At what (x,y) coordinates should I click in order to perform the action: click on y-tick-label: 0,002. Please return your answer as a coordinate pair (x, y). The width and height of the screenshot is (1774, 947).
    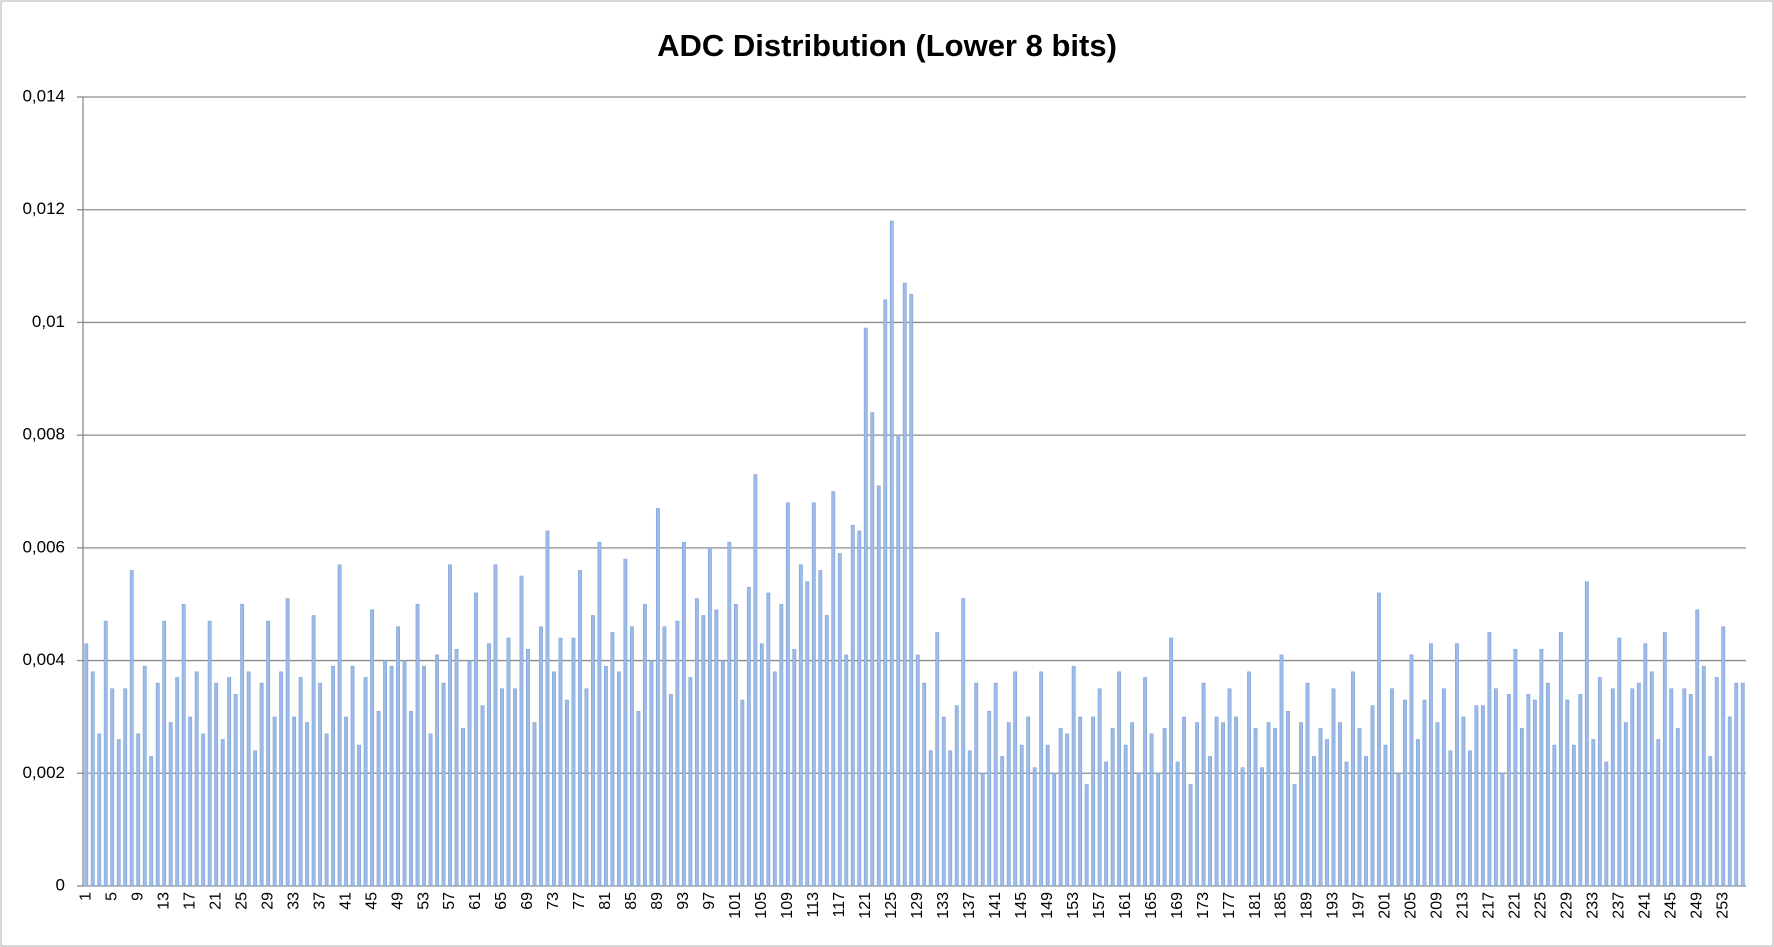
    Looking at the image, I should click on (43, 772).